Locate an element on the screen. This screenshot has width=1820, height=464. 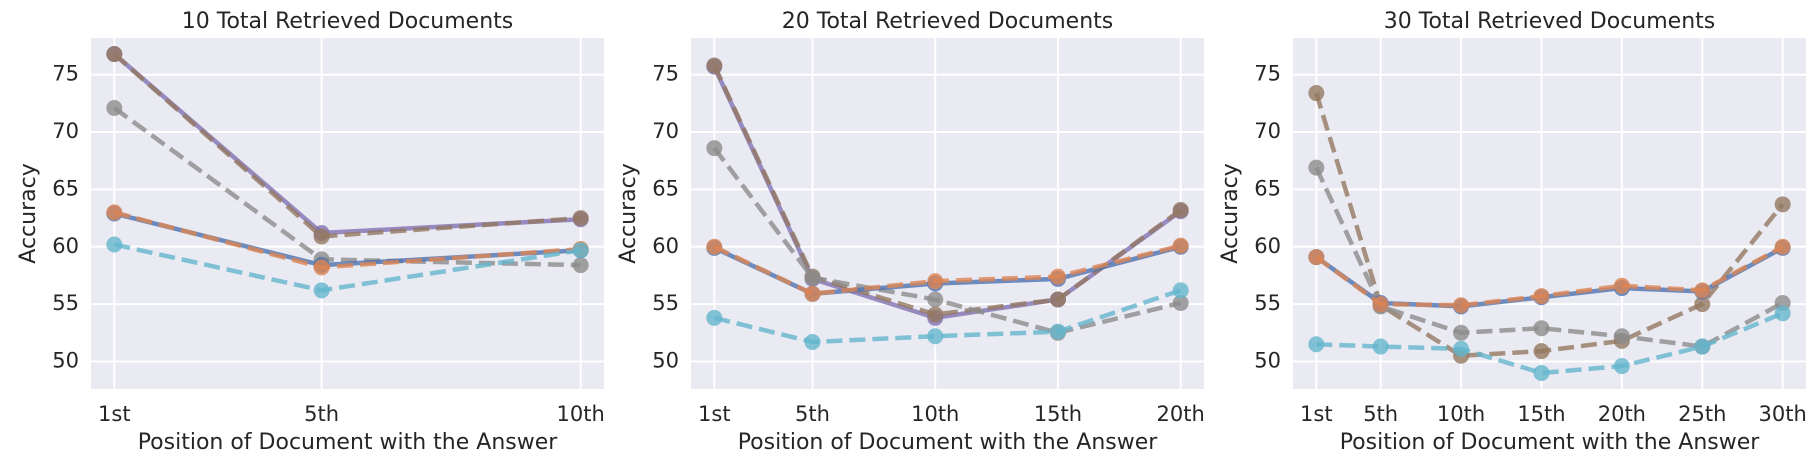
x-tick-label: 25th is located at coordinates (1702, 414).